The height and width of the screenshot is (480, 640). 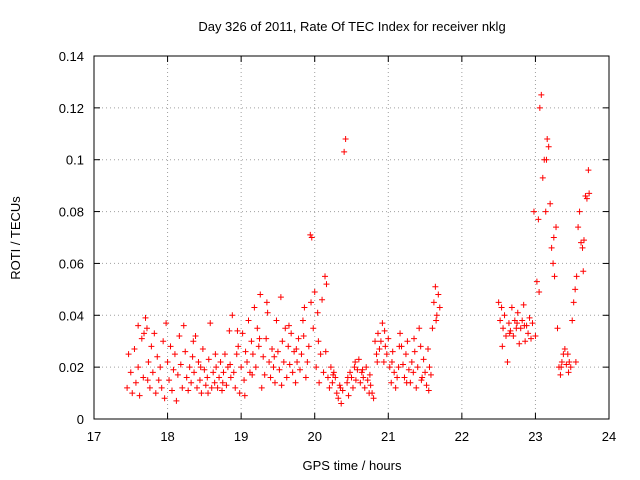 What do you see at coordinates (71, 367) in the screenshot?
I see `y-tick-label: 0.02` at bounding box center [71, 367].